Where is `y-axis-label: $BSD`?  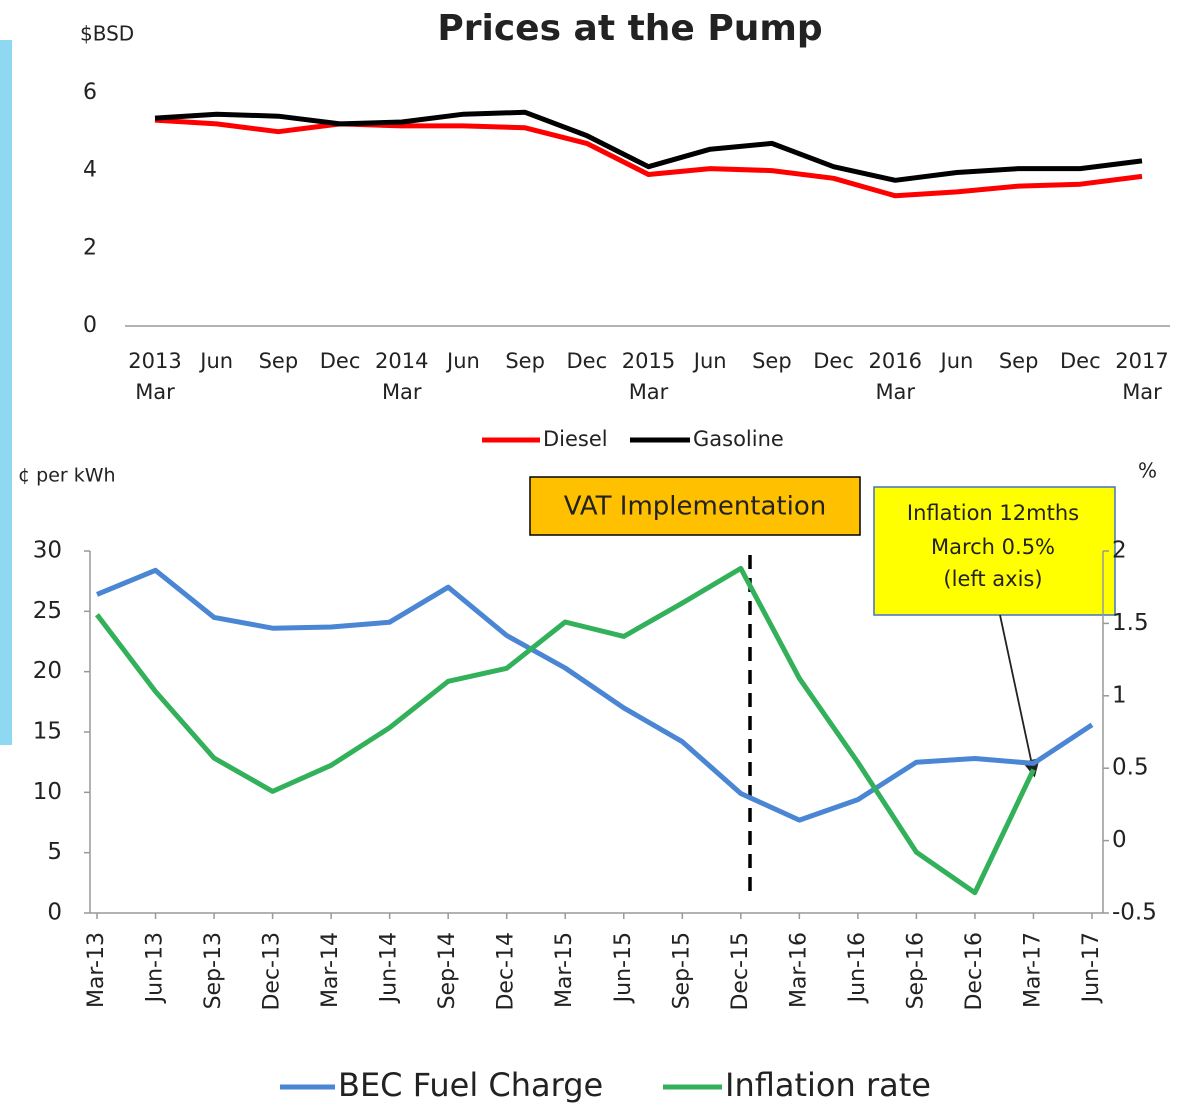
y-axis-label: $BSD is located at coordinates (107, 34).